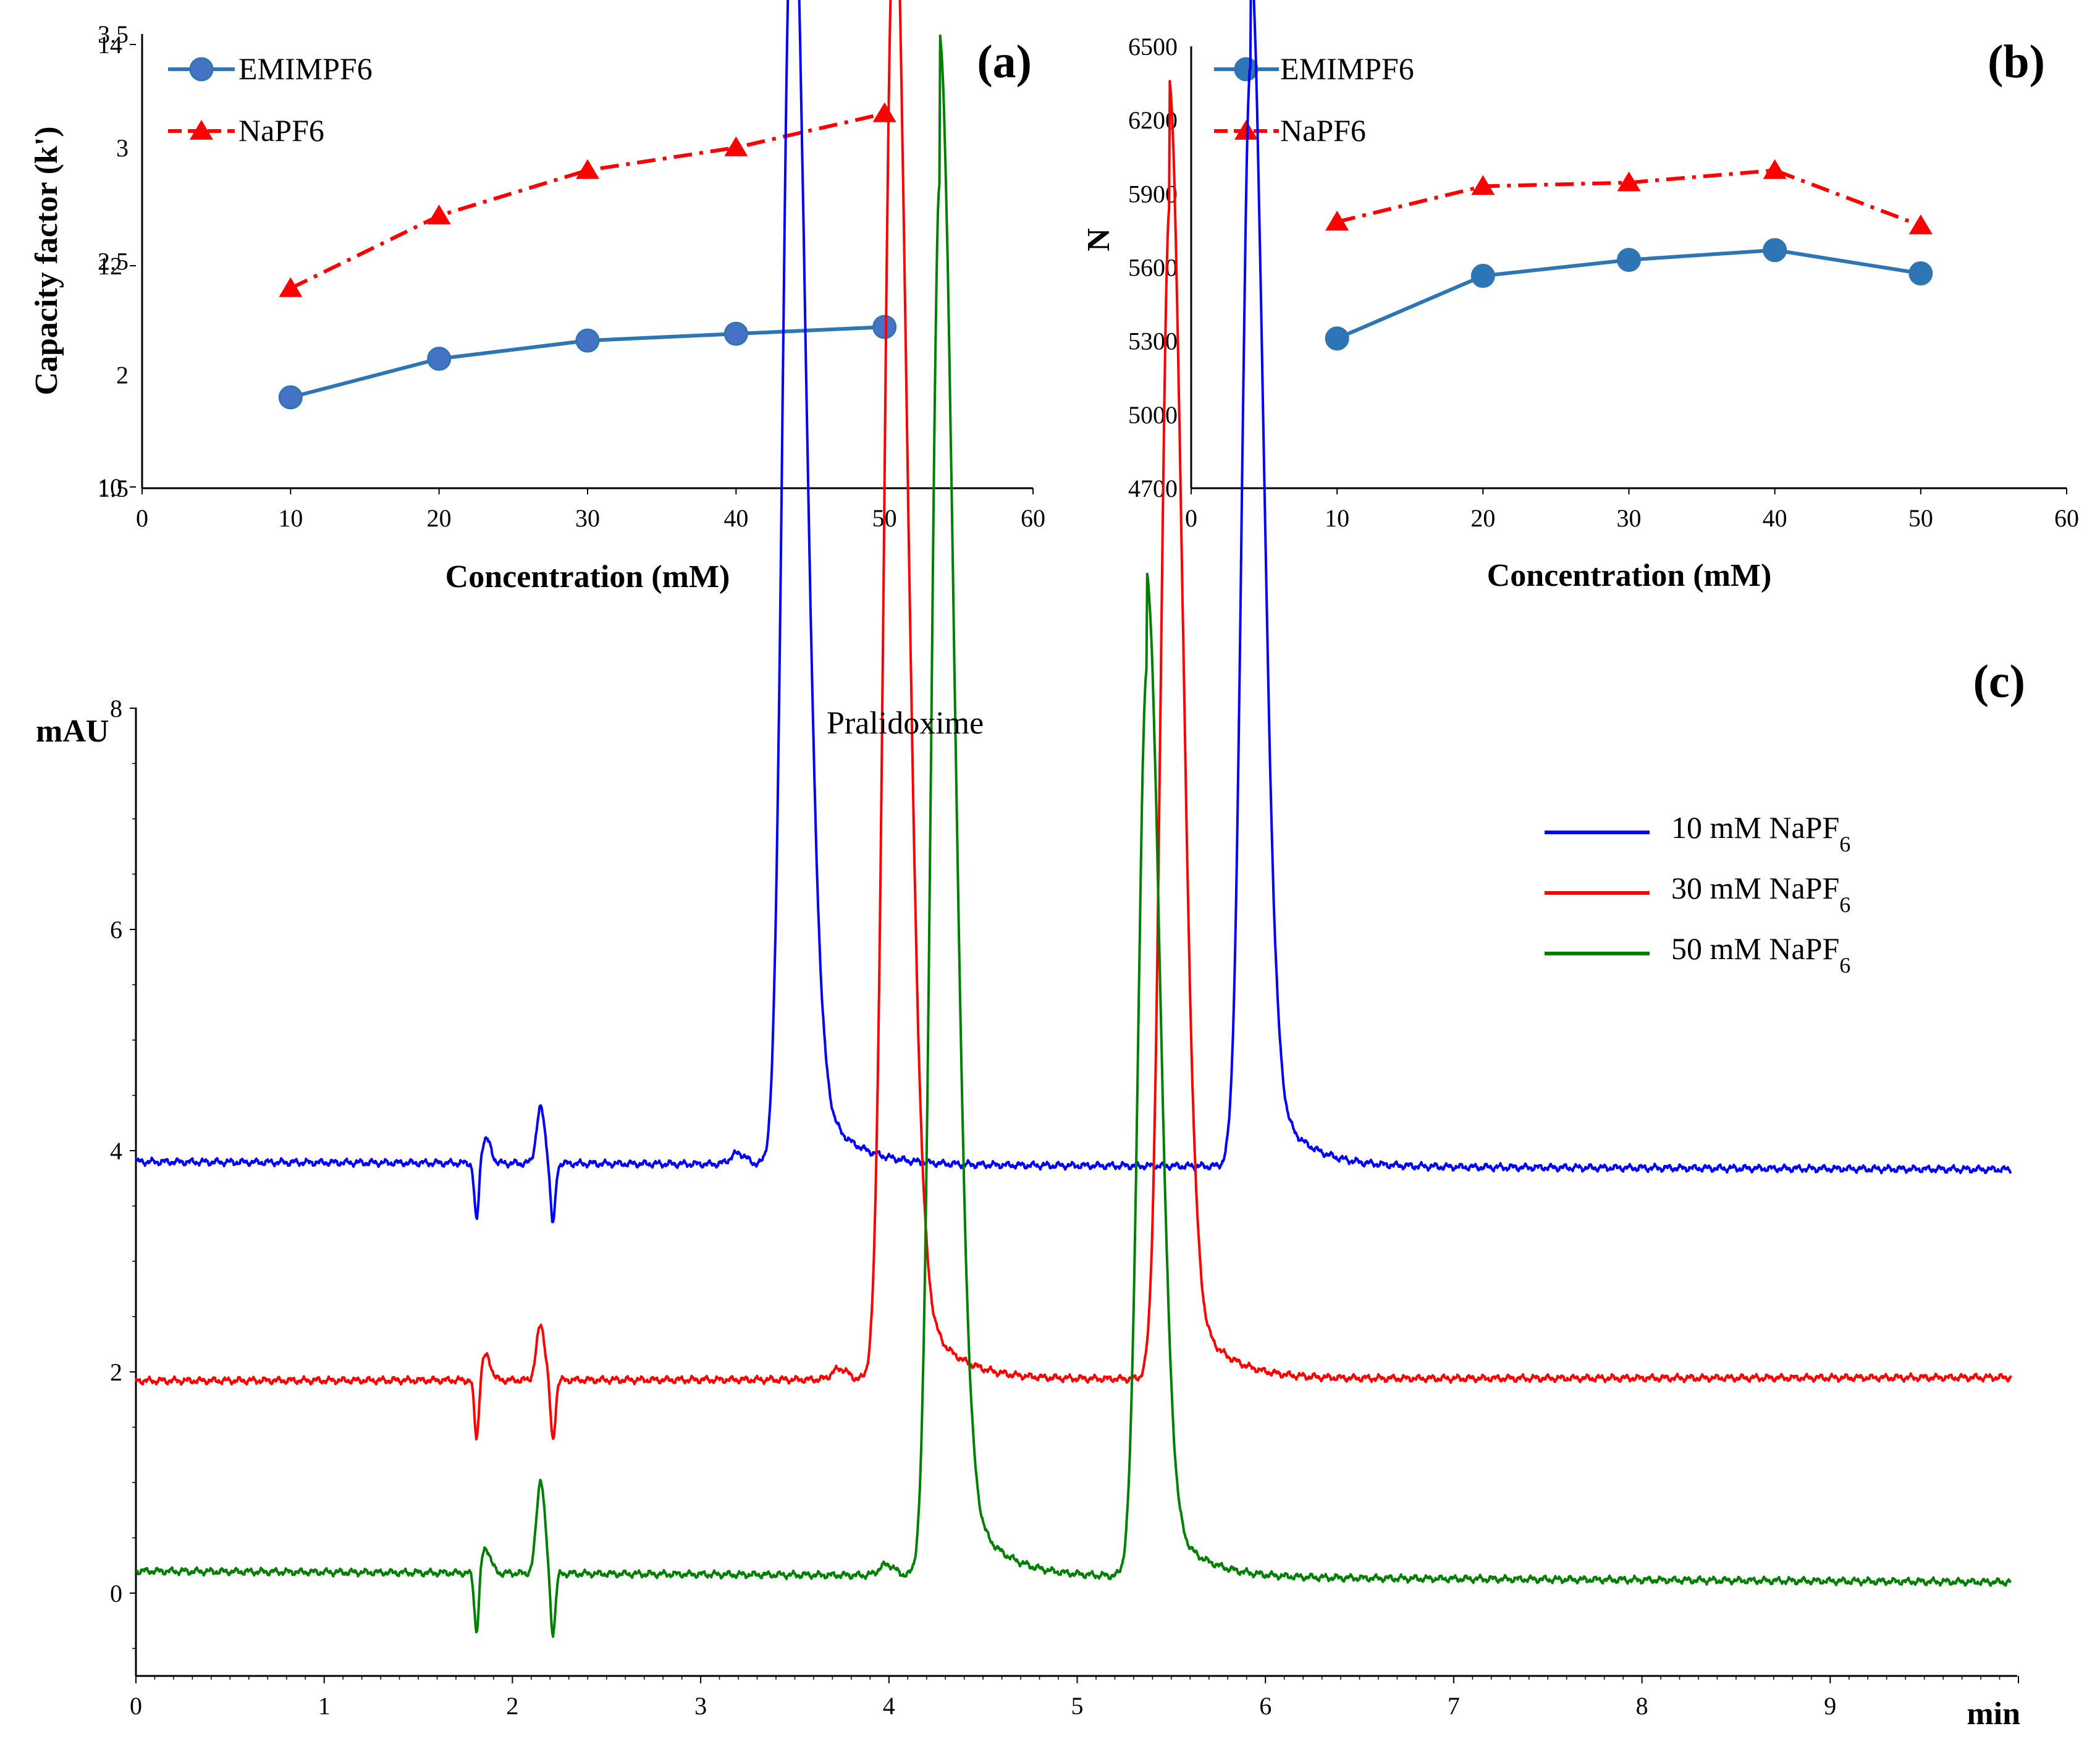 This screenshot has width=2100, height=1747. Describe the element at coordinates (142, 518) in the screenshot. I see `panel-a-x-tick-label: 0` at that location.